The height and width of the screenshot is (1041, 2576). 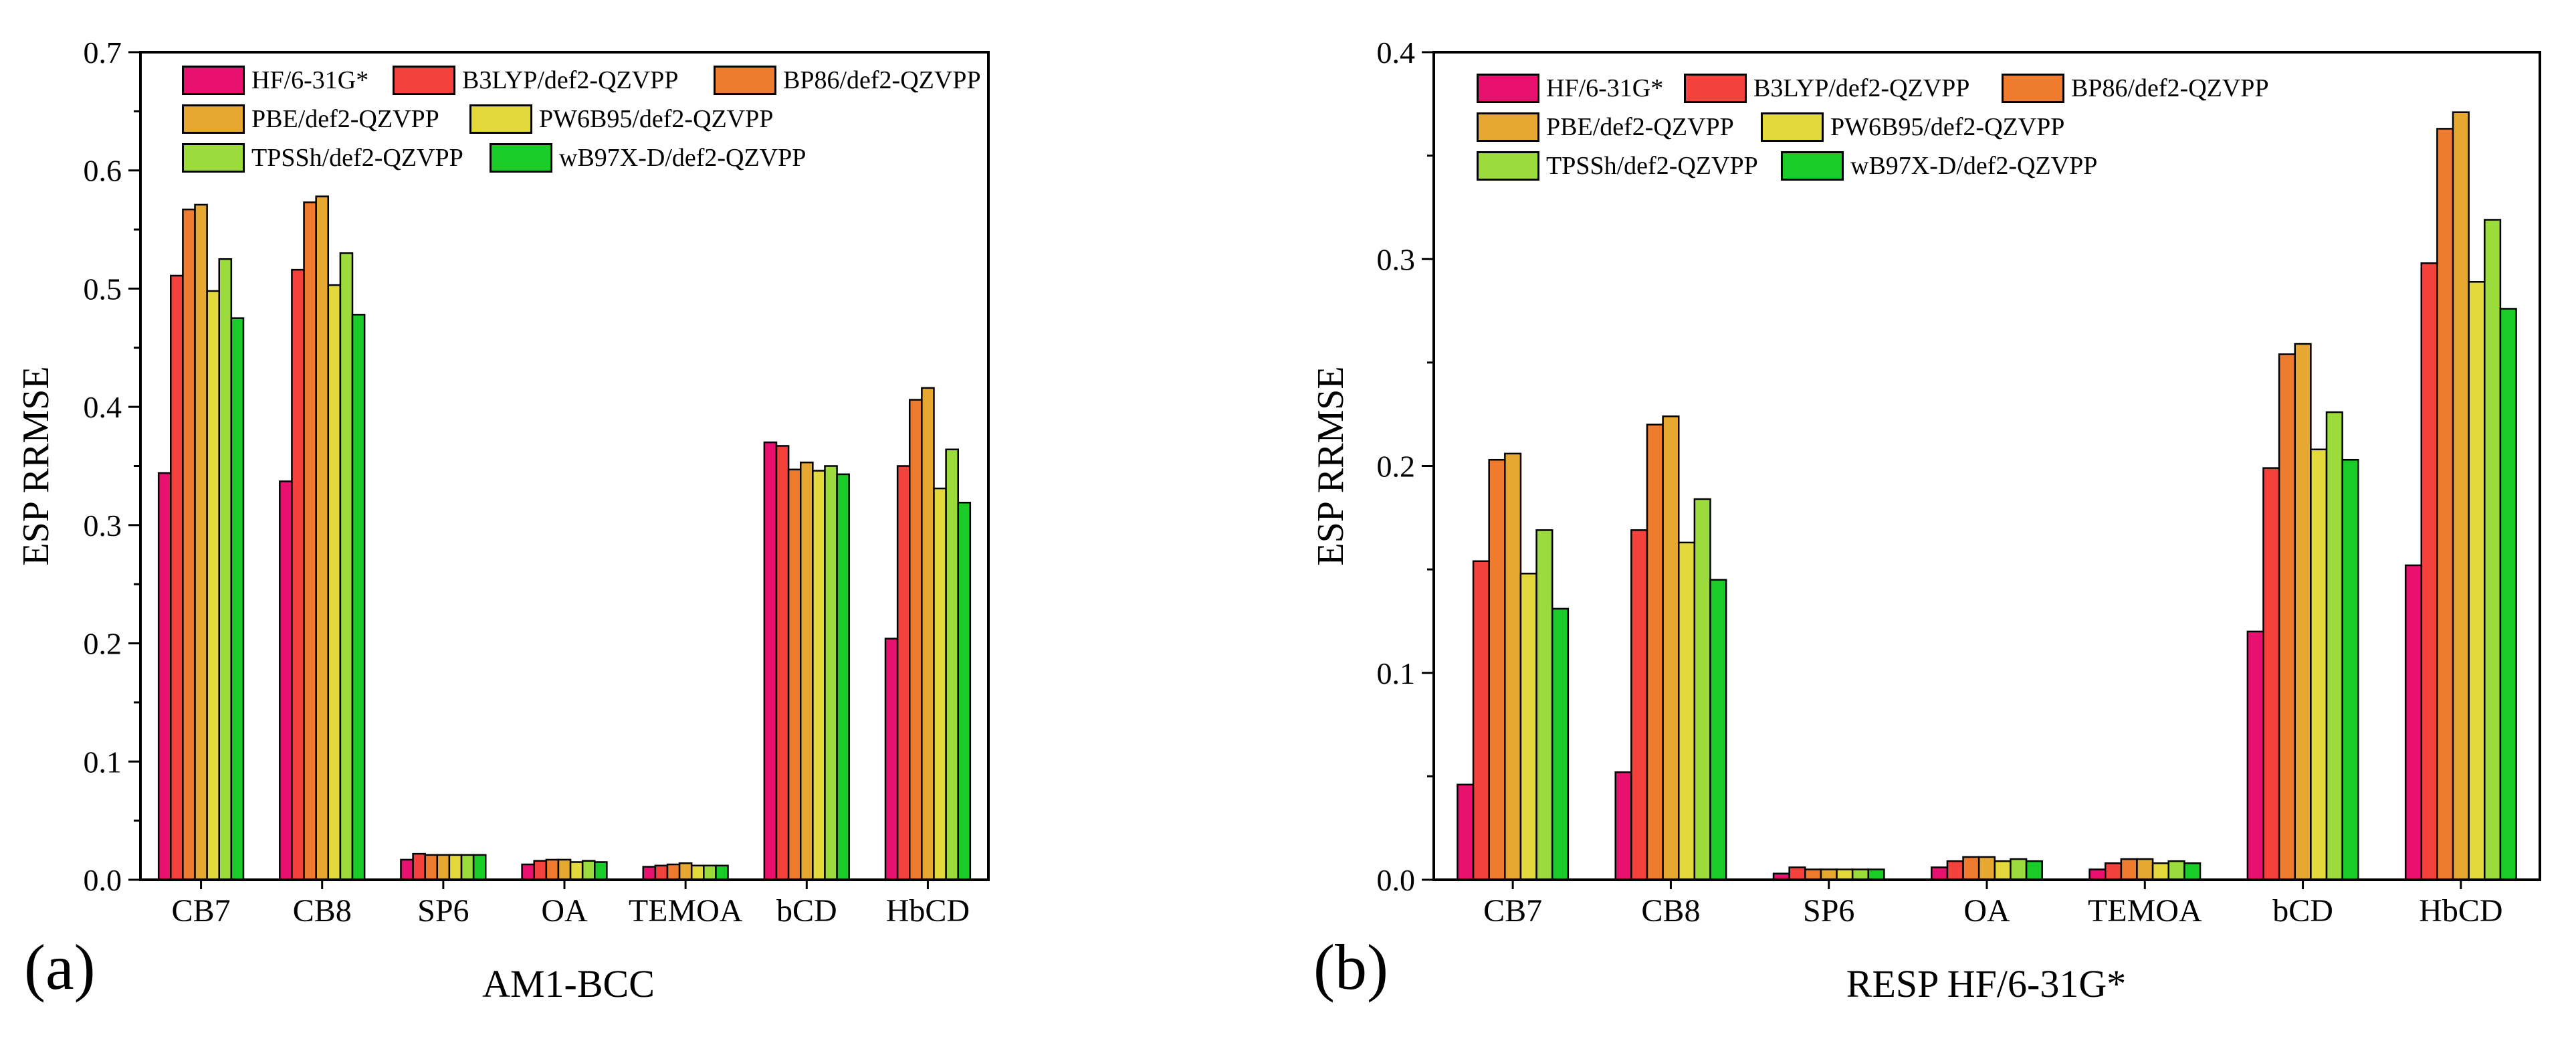 I want to click on legend-a-item: TPSSh/def2-QZVPP, so click(x=323, y=158).